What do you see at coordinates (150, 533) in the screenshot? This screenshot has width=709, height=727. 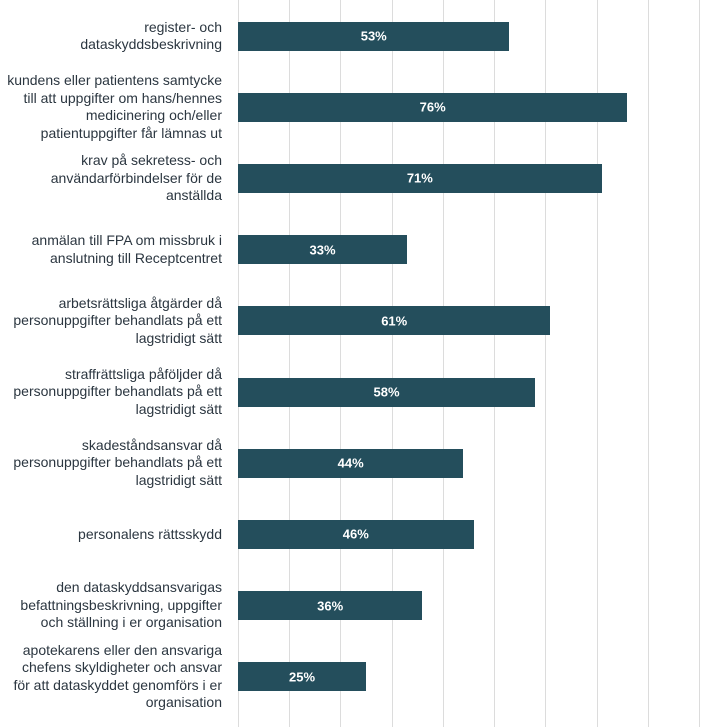 I see `category-label: personalens rättsskydd` at bounding box center [150, 533].